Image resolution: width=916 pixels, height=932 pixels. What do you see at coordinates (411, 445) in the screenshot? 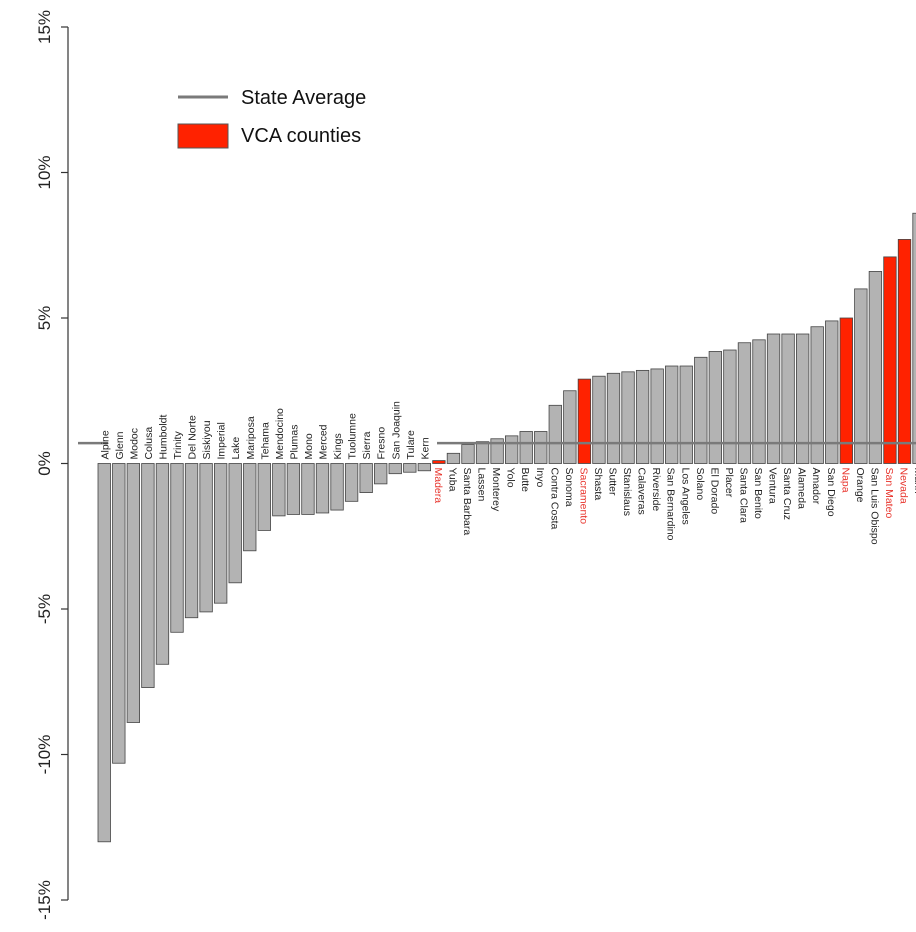
I see `county-label: Tulare` at bounding box center [411, 445].